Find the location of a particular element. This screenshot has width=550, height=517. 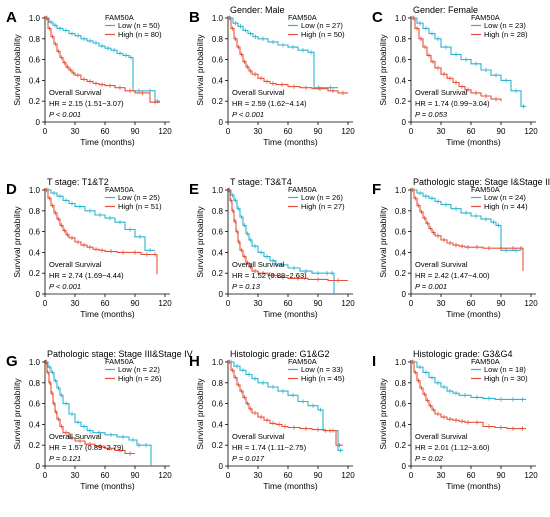

p-value: P = 0.121 is located at coordinates (65, 458).